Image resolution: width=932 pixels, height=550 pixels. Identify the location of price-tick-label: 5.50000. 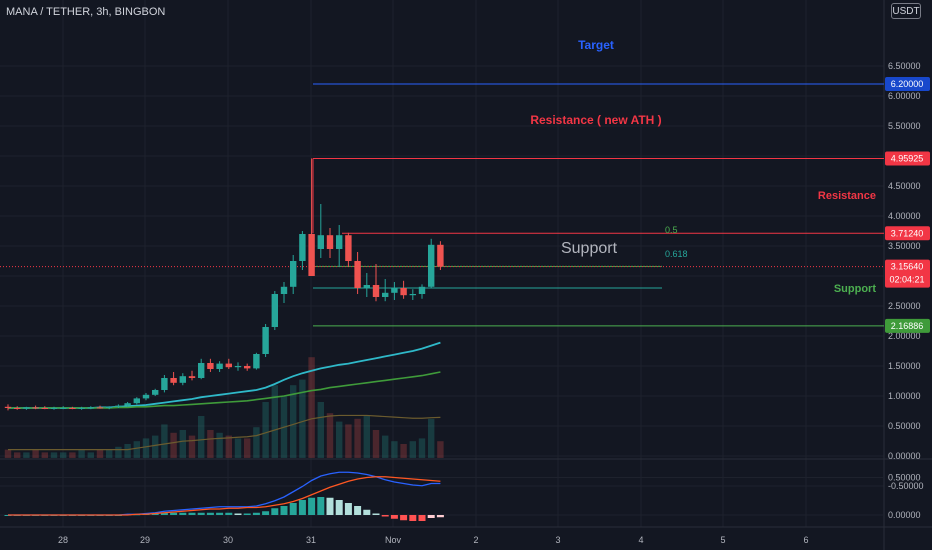
(904, 126).